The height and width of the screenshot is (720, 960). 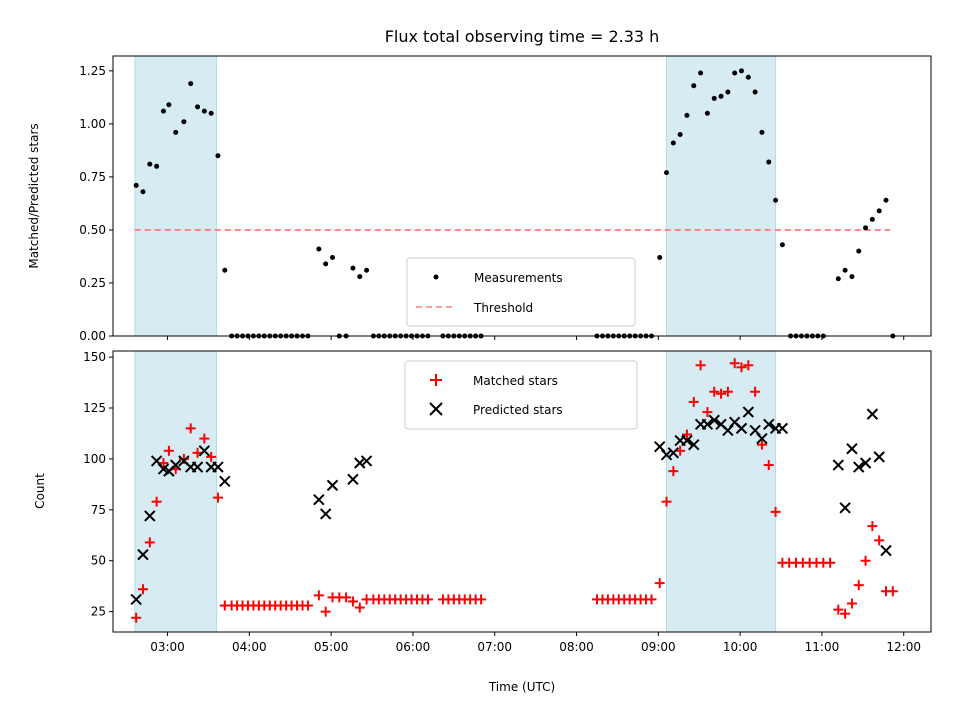 I want to click on bottom-legend-box, so click(x=521, y=395).